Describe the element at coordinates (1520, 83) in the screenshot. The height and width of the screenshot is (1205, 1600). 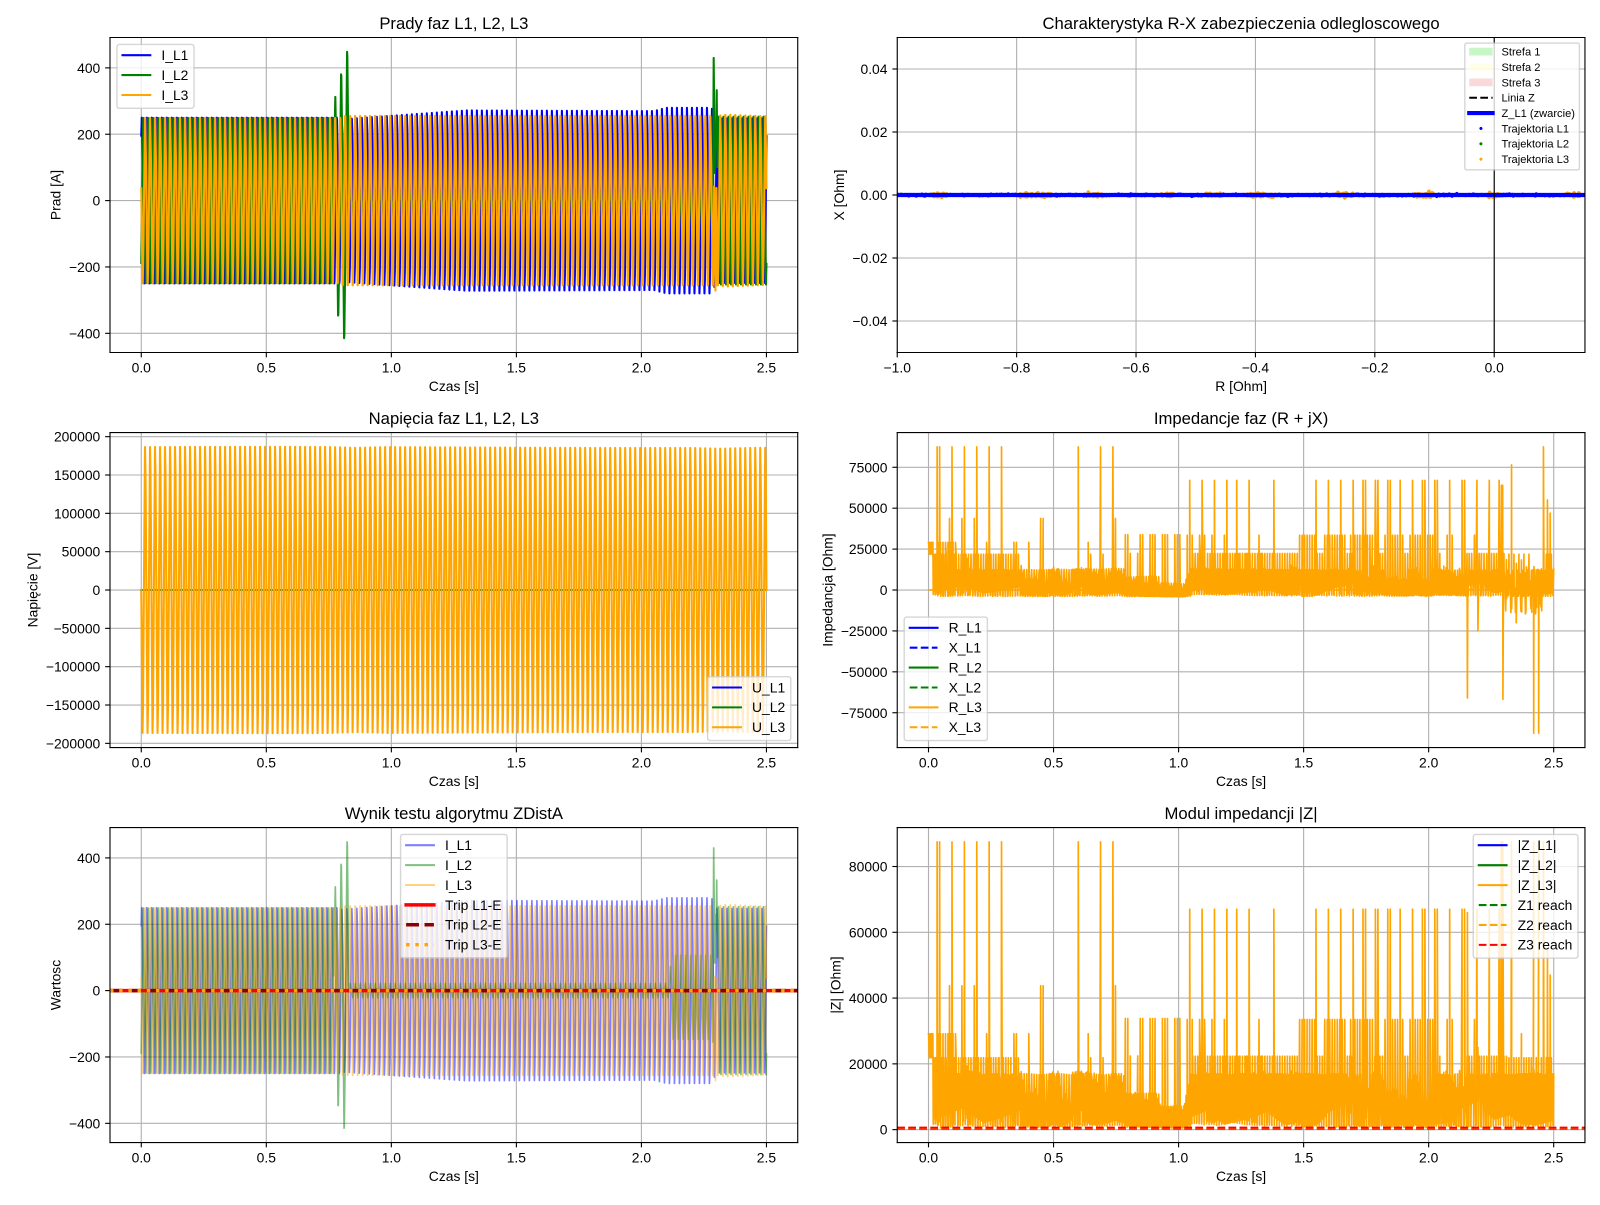
I see `svg-text: Strefa 3` at that location.